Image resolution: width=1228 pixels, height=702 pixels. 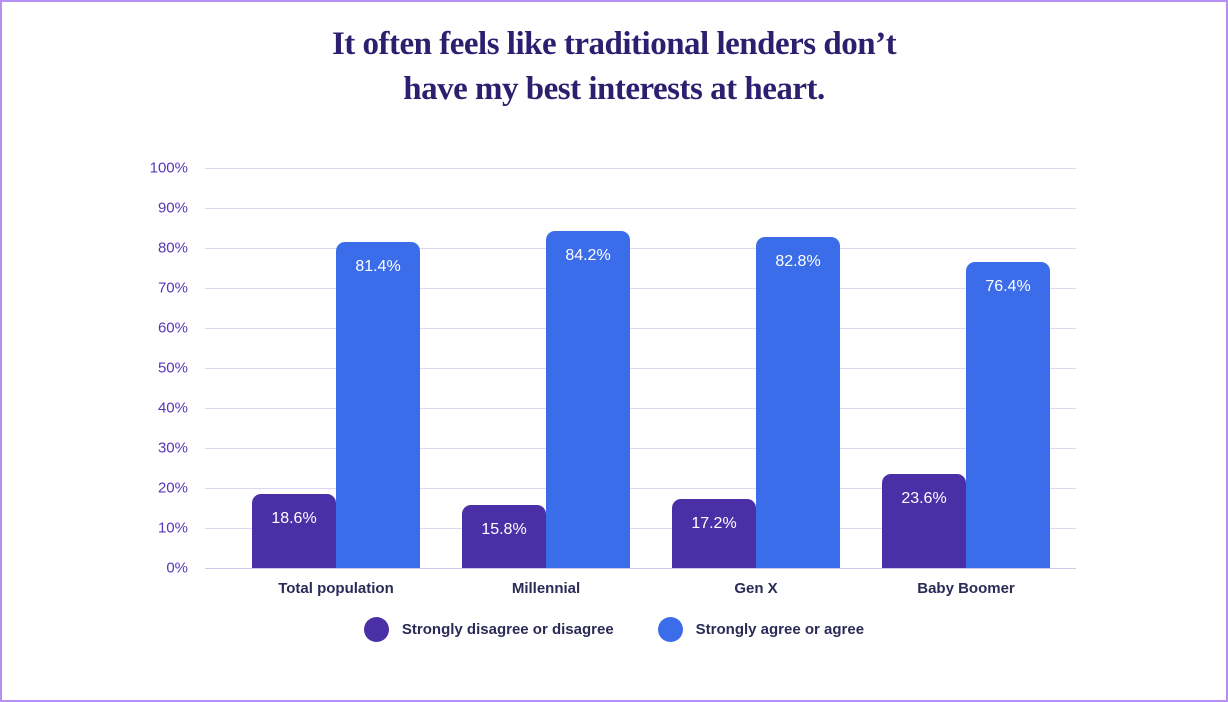 I want to click on bar-value-label: 15.8%, so click(x=504, y=529).